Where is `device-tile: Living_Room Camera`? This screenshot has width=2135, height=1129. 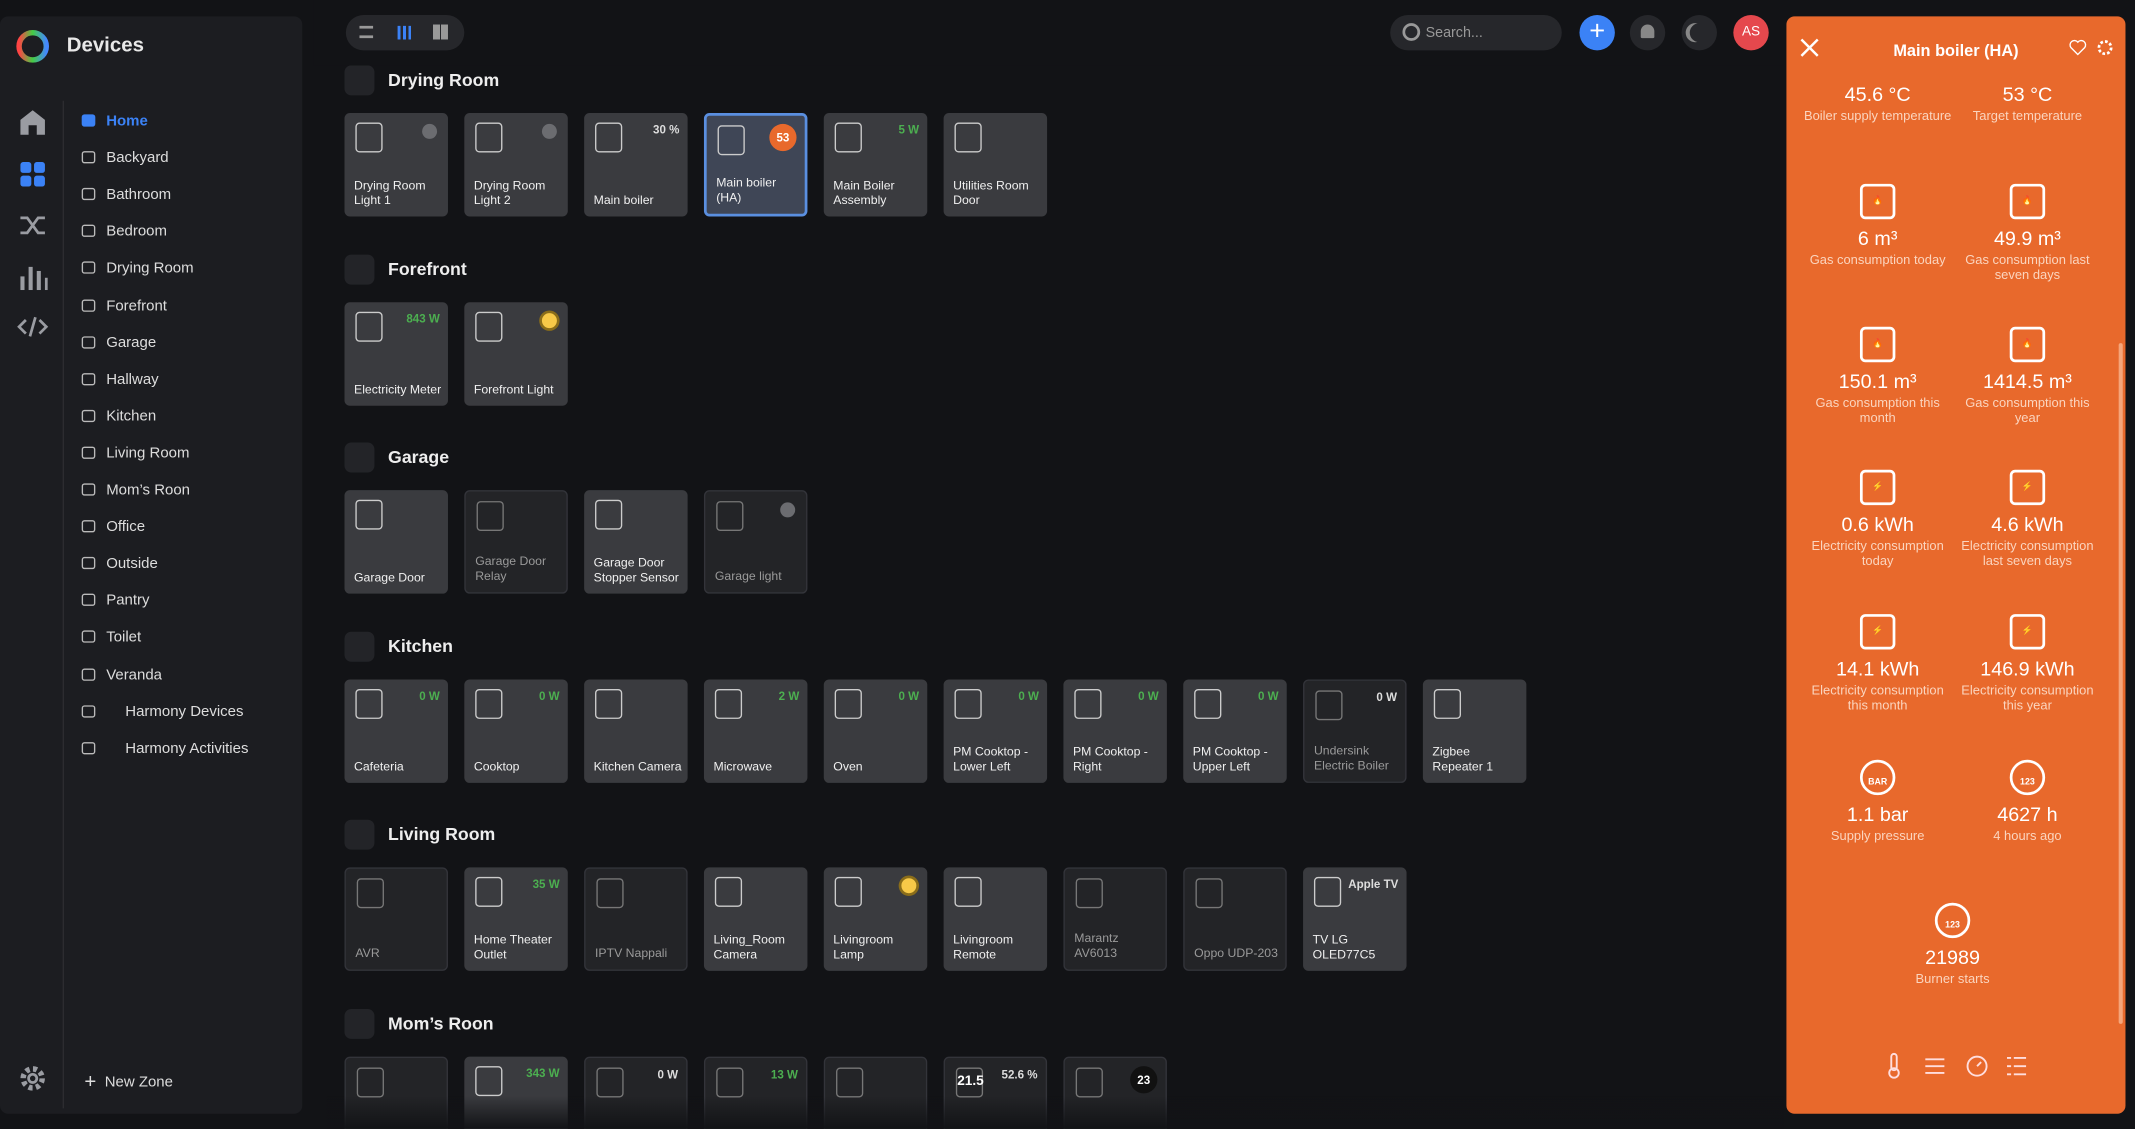 device-tile: Living_Room Camera is located at coordinates (755, 919).